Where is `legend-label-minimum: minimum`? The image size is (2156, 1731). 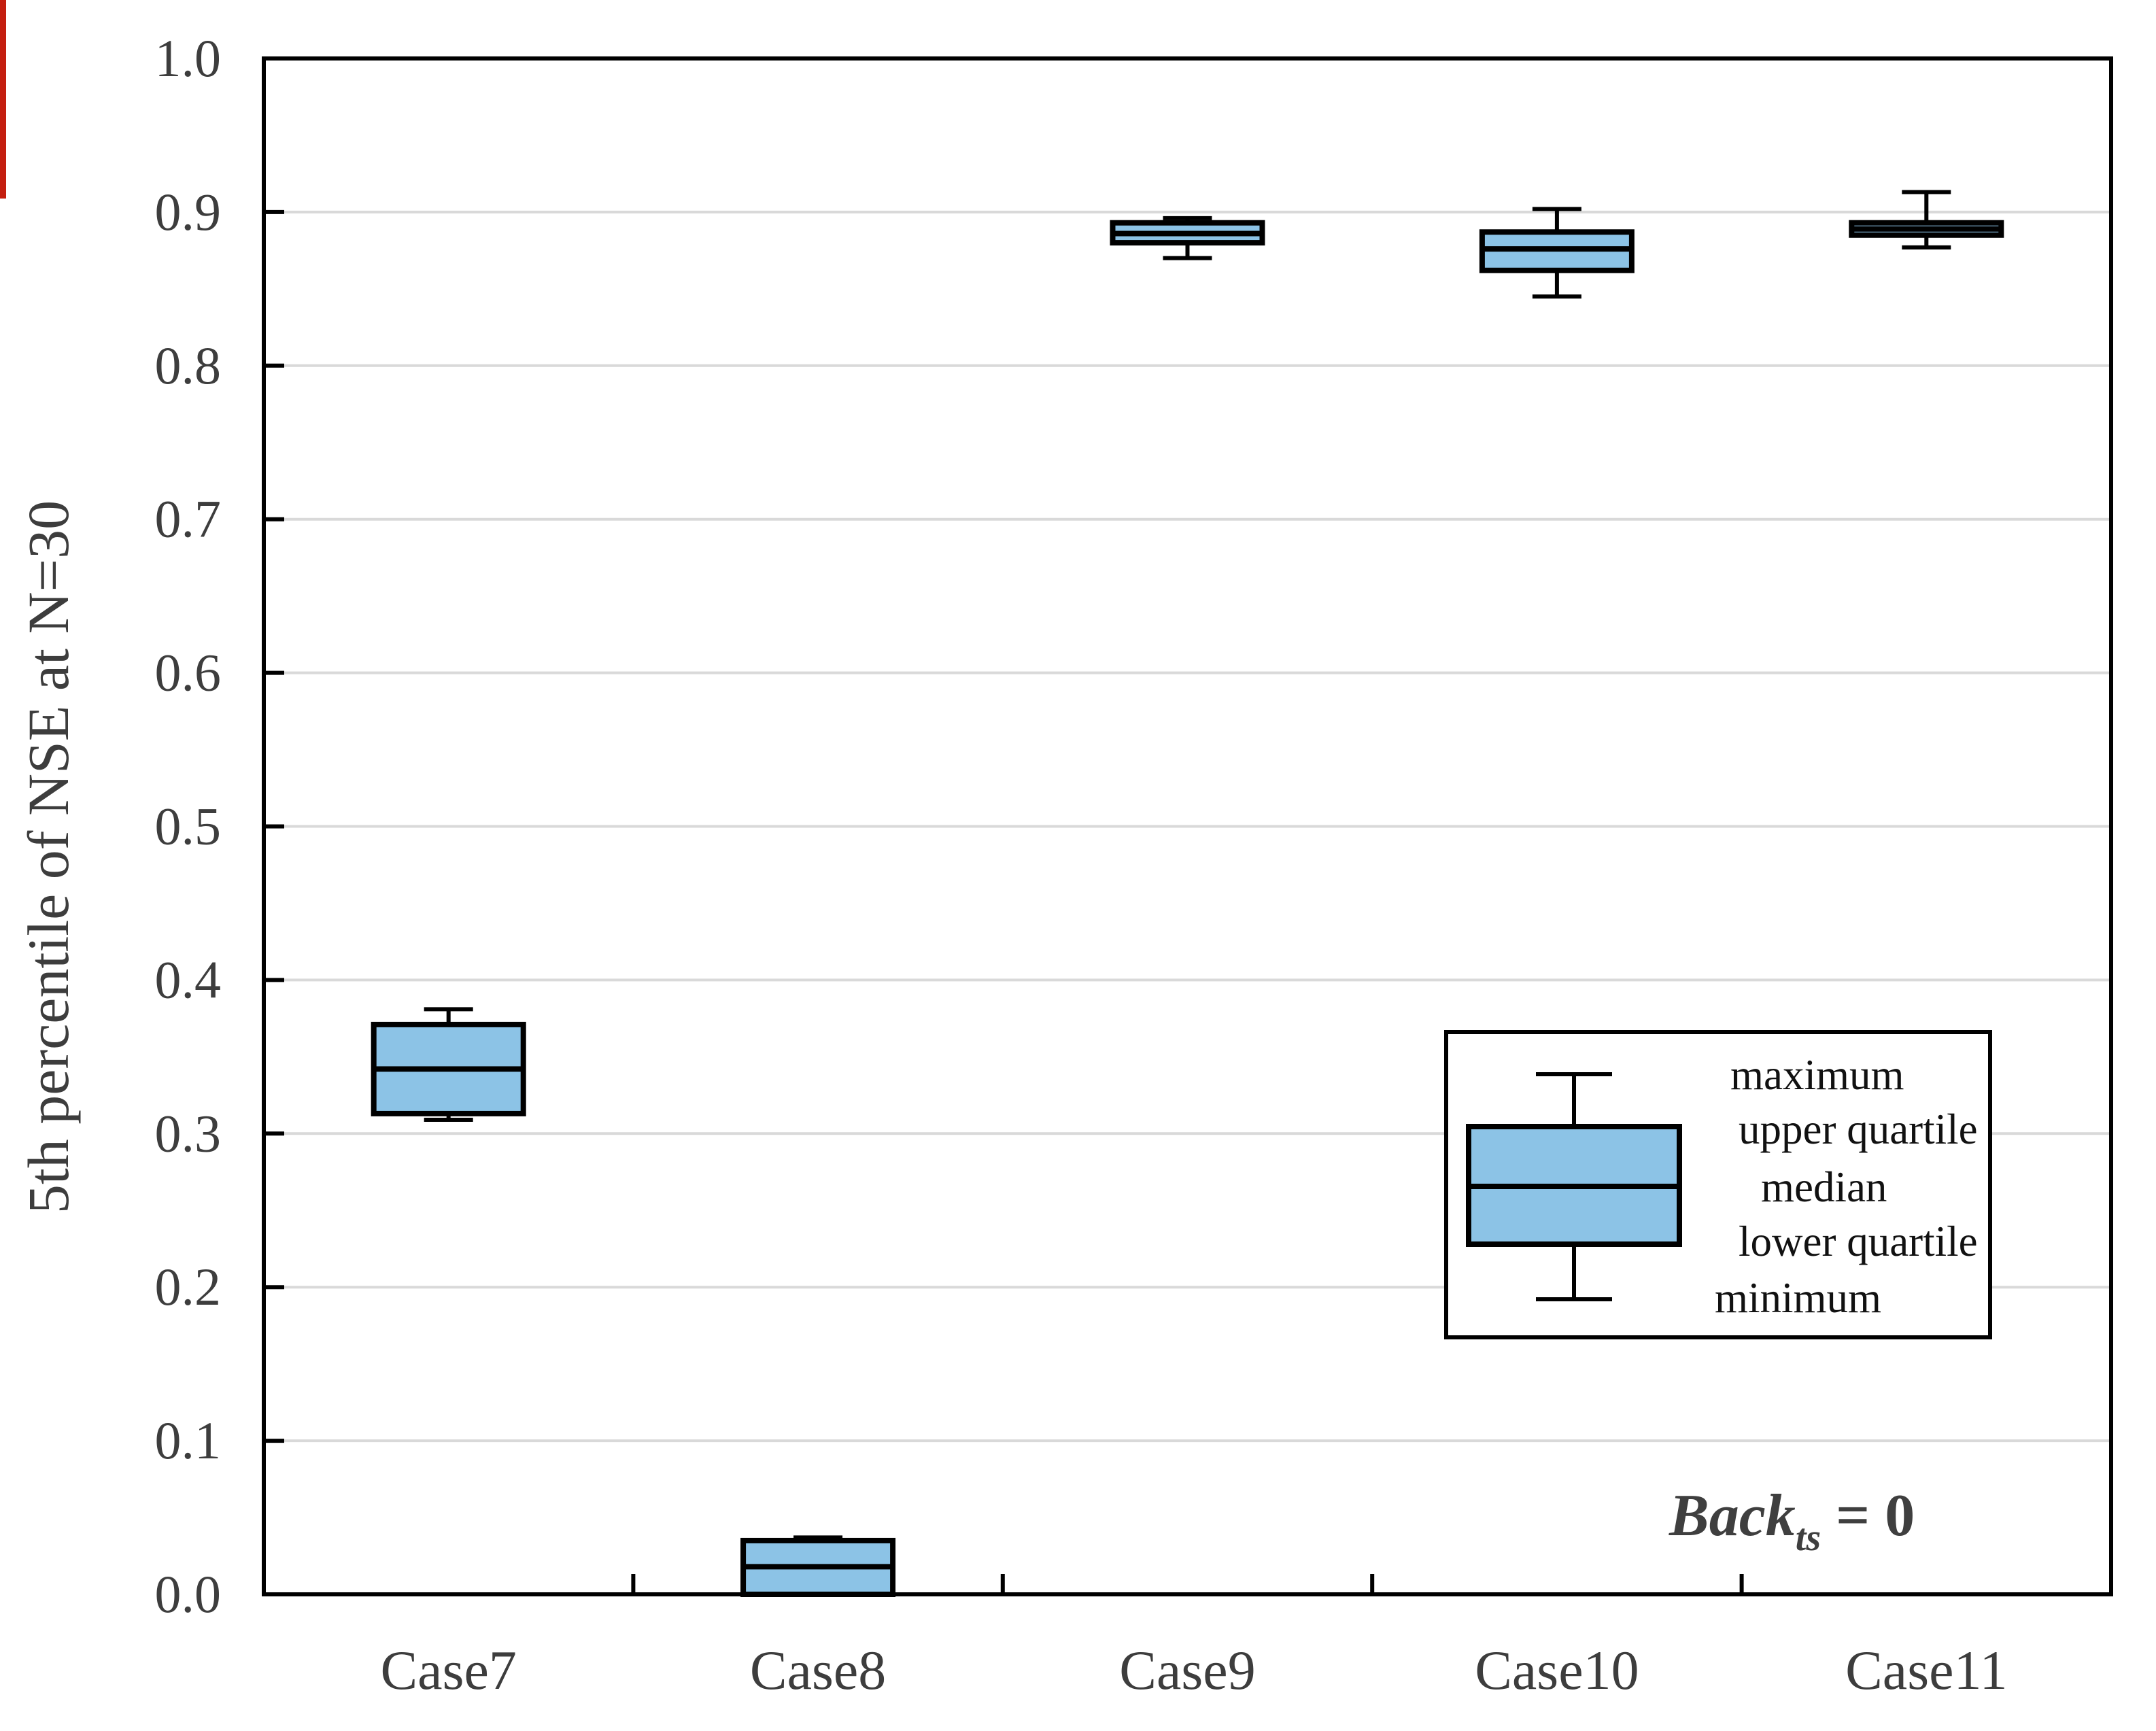
legend-label-minimum: minimum is located at coordinates (1798, 1298).